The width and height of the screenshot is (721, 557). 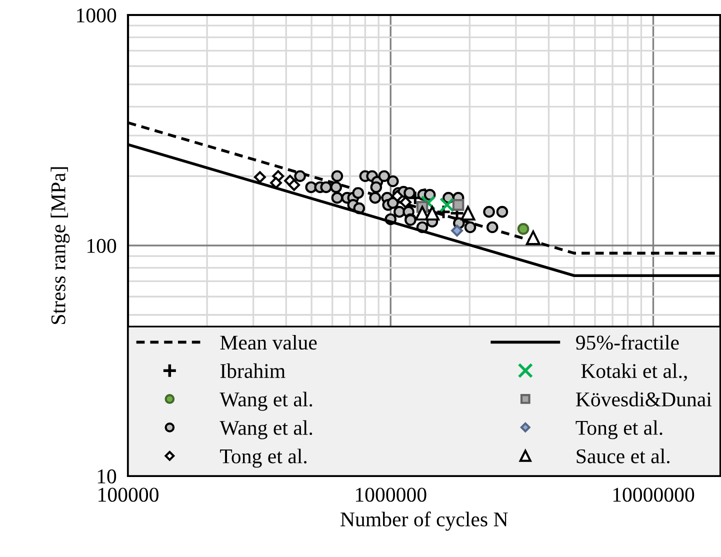 I want to click on x-axis-title: Number of cycles N, so click(x=424, y=521).